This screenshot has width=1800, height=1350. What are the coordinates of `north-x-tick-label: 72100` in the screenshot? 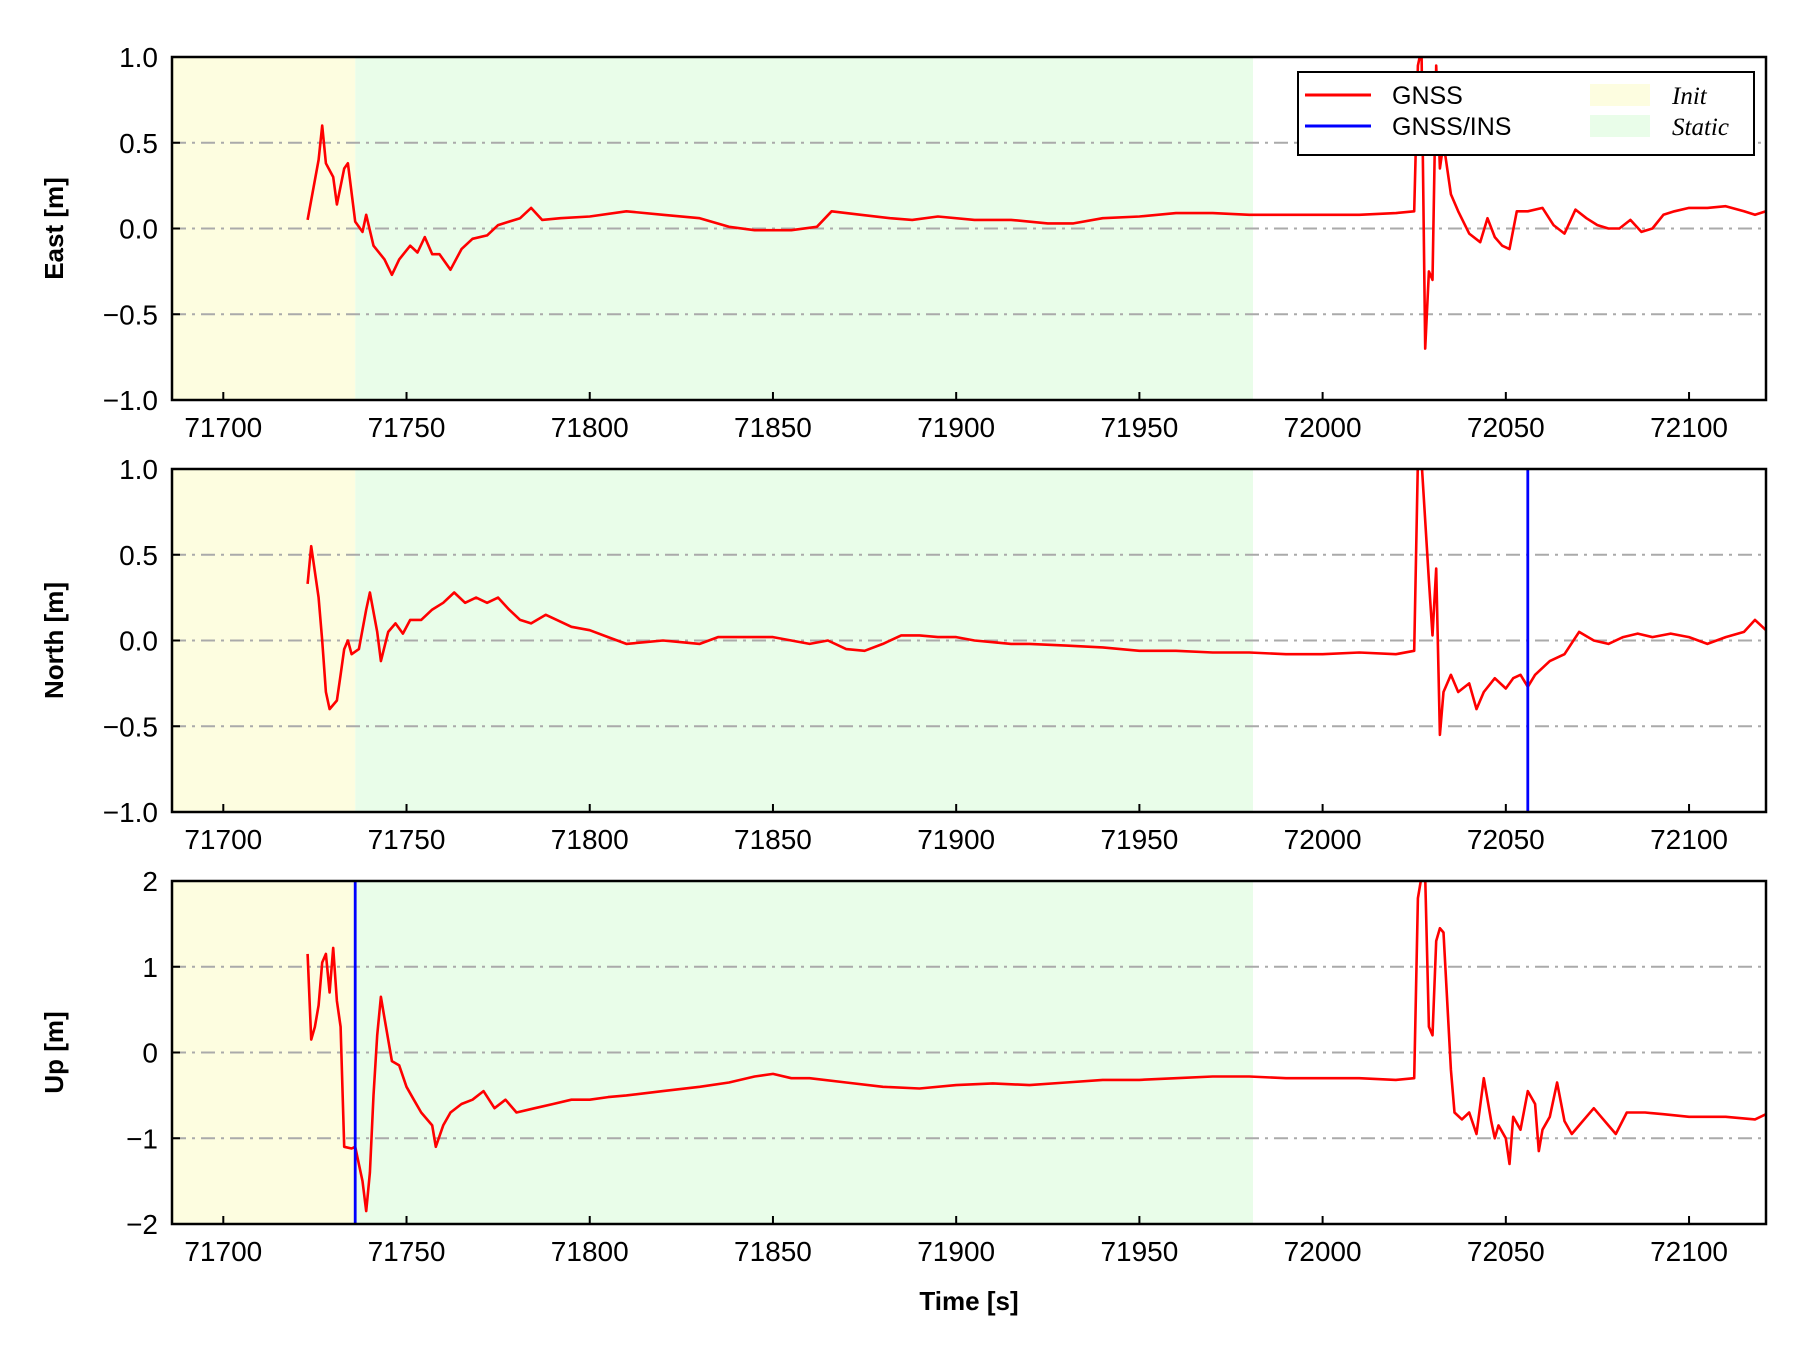 It's located at (1689, 839).